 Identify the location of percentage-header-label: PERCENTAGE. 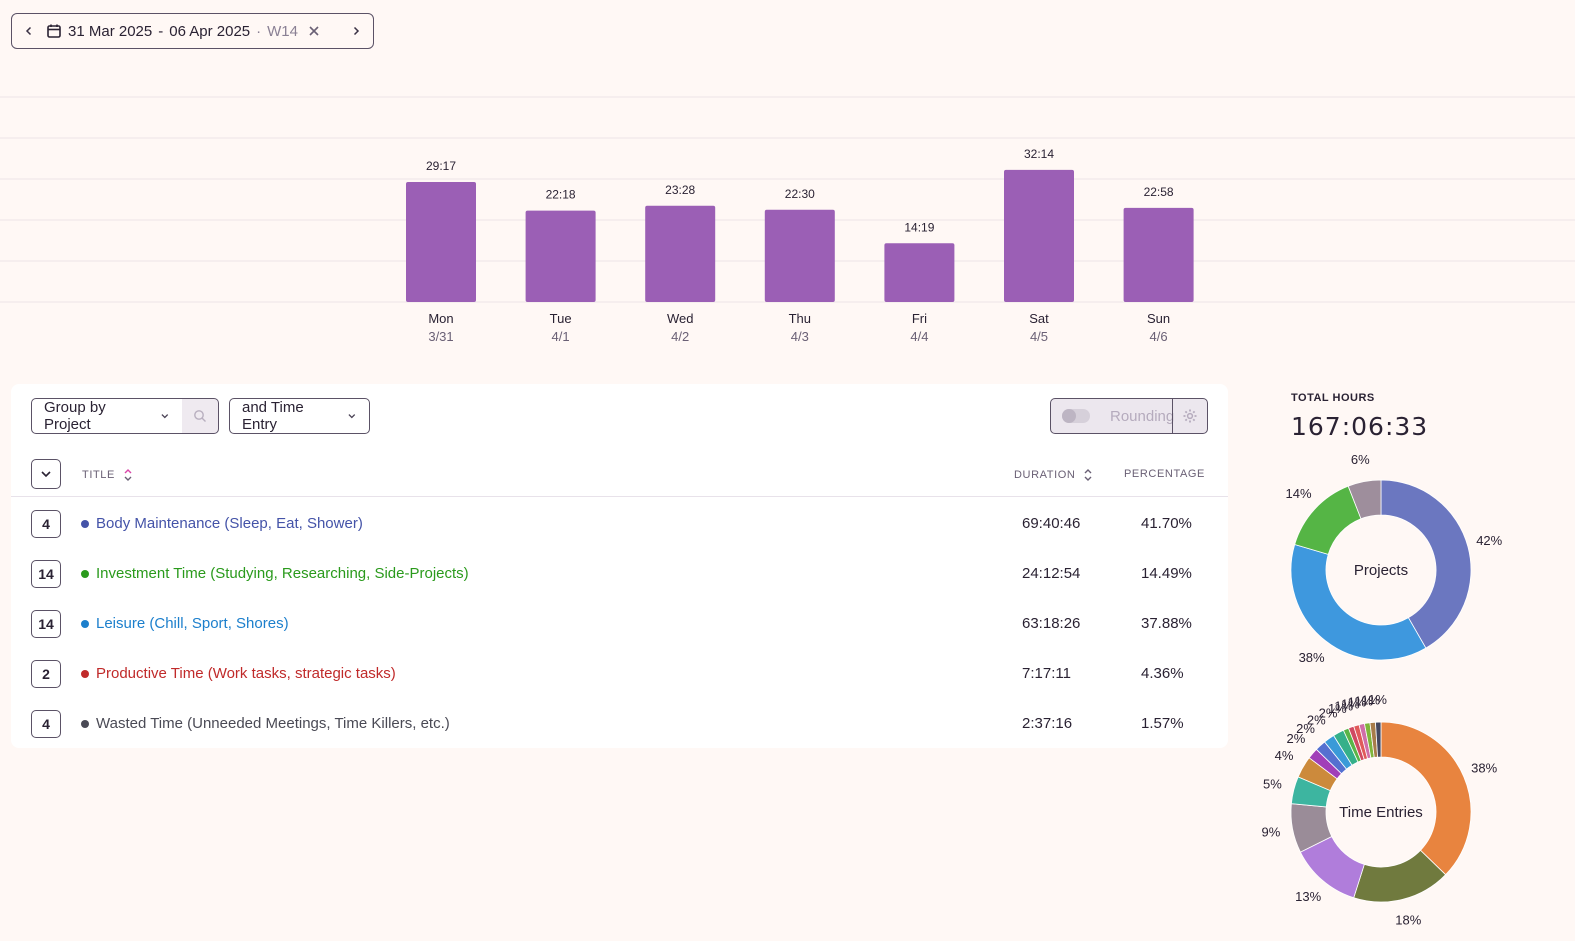
(1164, 474).